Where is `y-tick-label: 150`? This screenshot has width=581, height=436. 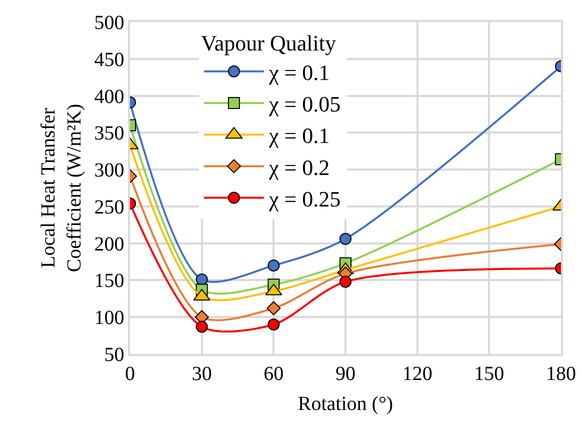 y-tick-label: 150 is located at coordinates (109, 281).